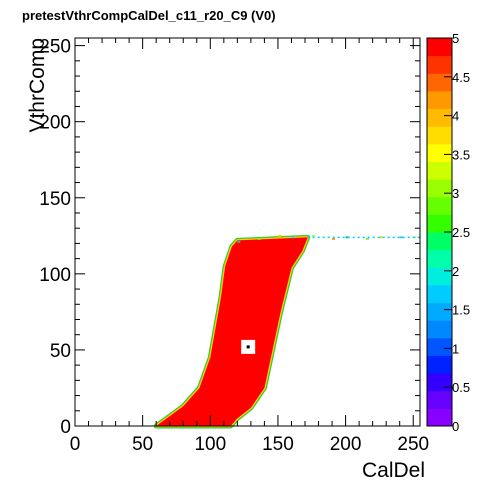  I want to click on colorbar-tick-label: 0.5, so click(461, 387).